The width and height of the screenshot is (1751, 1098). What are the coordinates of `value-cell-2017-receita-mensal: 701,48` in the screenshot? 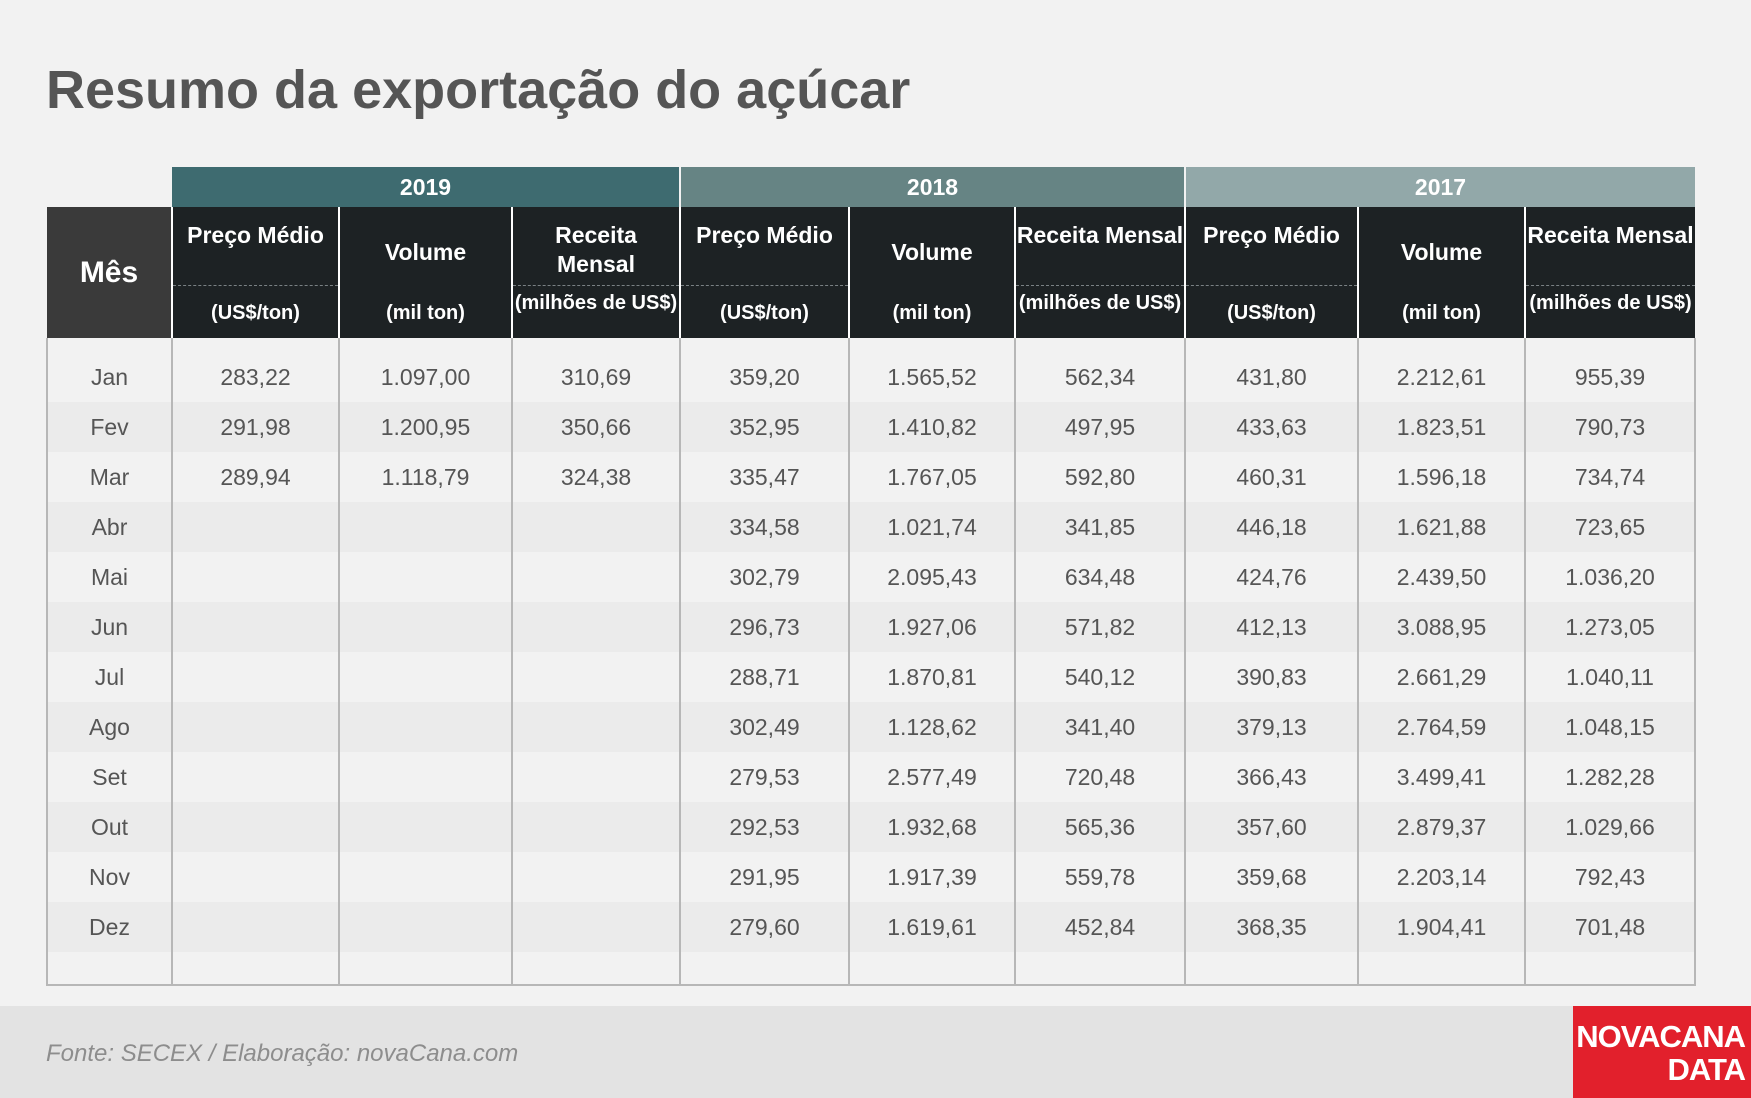 It's located at (1610, 927).